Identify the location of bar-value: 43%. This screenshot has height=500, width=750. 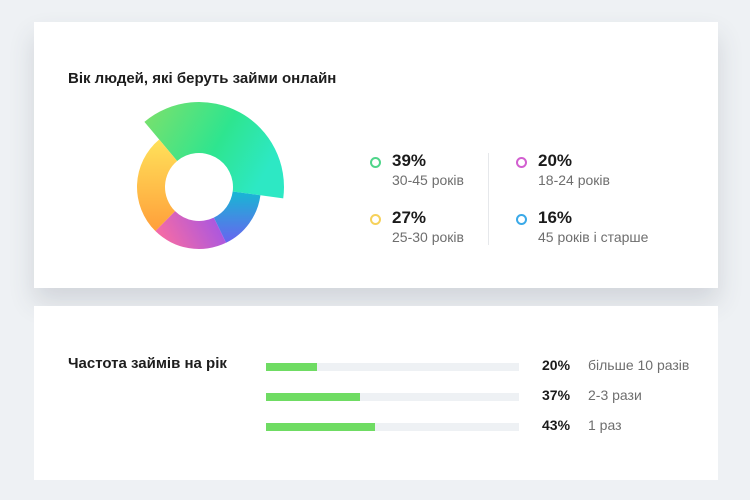
(556, 425).